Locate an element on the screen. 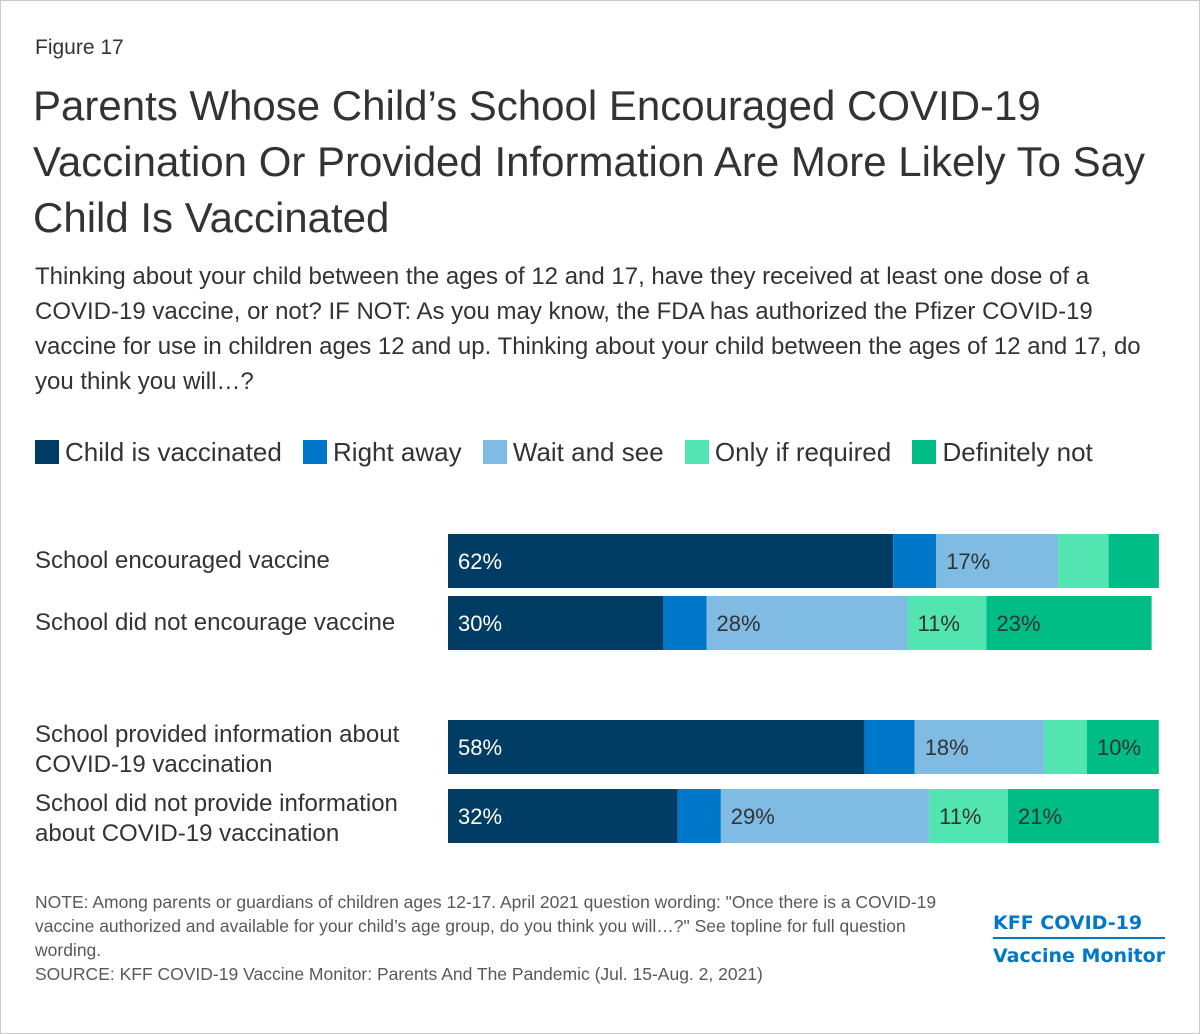  data-label: 32% is located at coordinates (480, 816).